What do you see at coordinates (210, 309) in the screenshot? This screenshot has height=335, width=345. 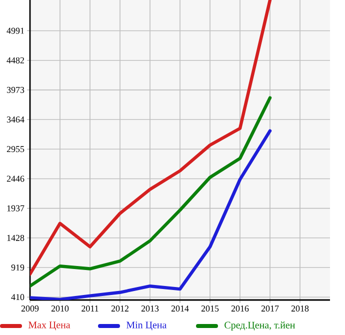 I see `x-tick-label: 2015` at bounding box center [210, 309].